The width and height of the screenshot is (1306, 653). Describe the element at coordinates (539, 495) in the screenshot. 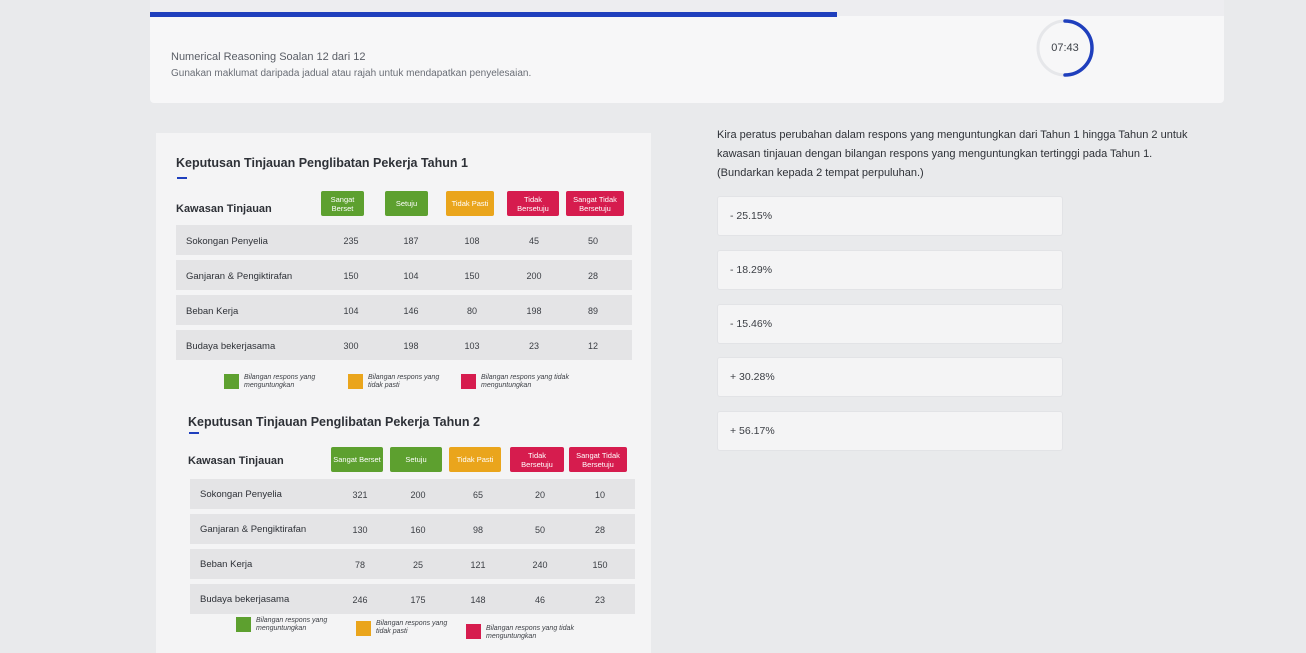

I see `table-cell: 20` at that location.